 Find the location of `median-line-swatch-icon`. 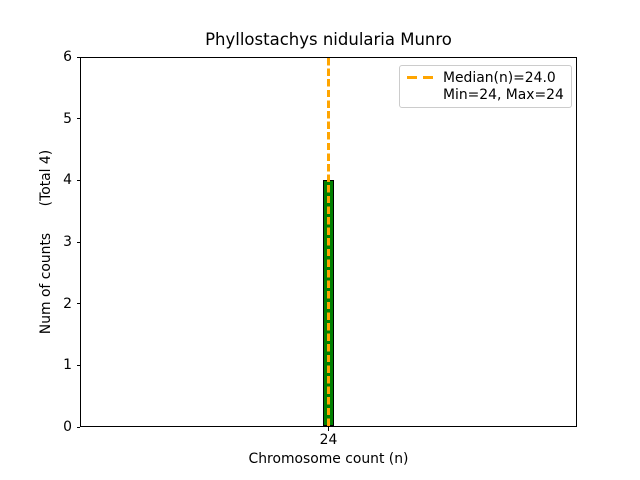

median-line-swatch-icon is located at coordinates (420, 78).